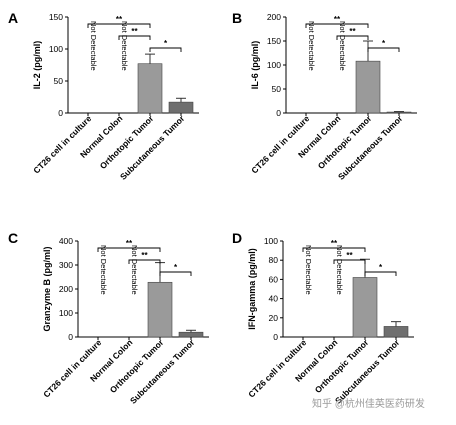 The height and width of the screenshot is (425, 456). I want to click on y-tick-label: 80, so click(274, 260).